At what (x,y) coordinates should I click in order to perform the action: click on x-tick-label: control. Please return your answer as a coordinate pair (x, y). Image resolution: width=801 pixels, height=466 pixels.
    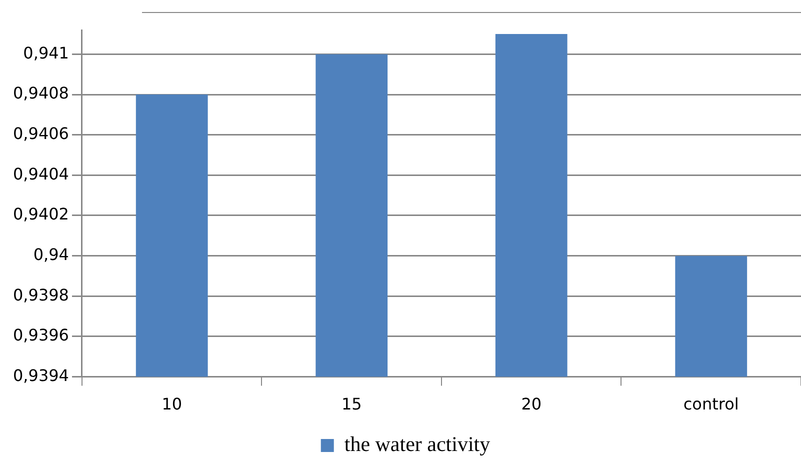
    Looking at the image, I should click on (711, 404).